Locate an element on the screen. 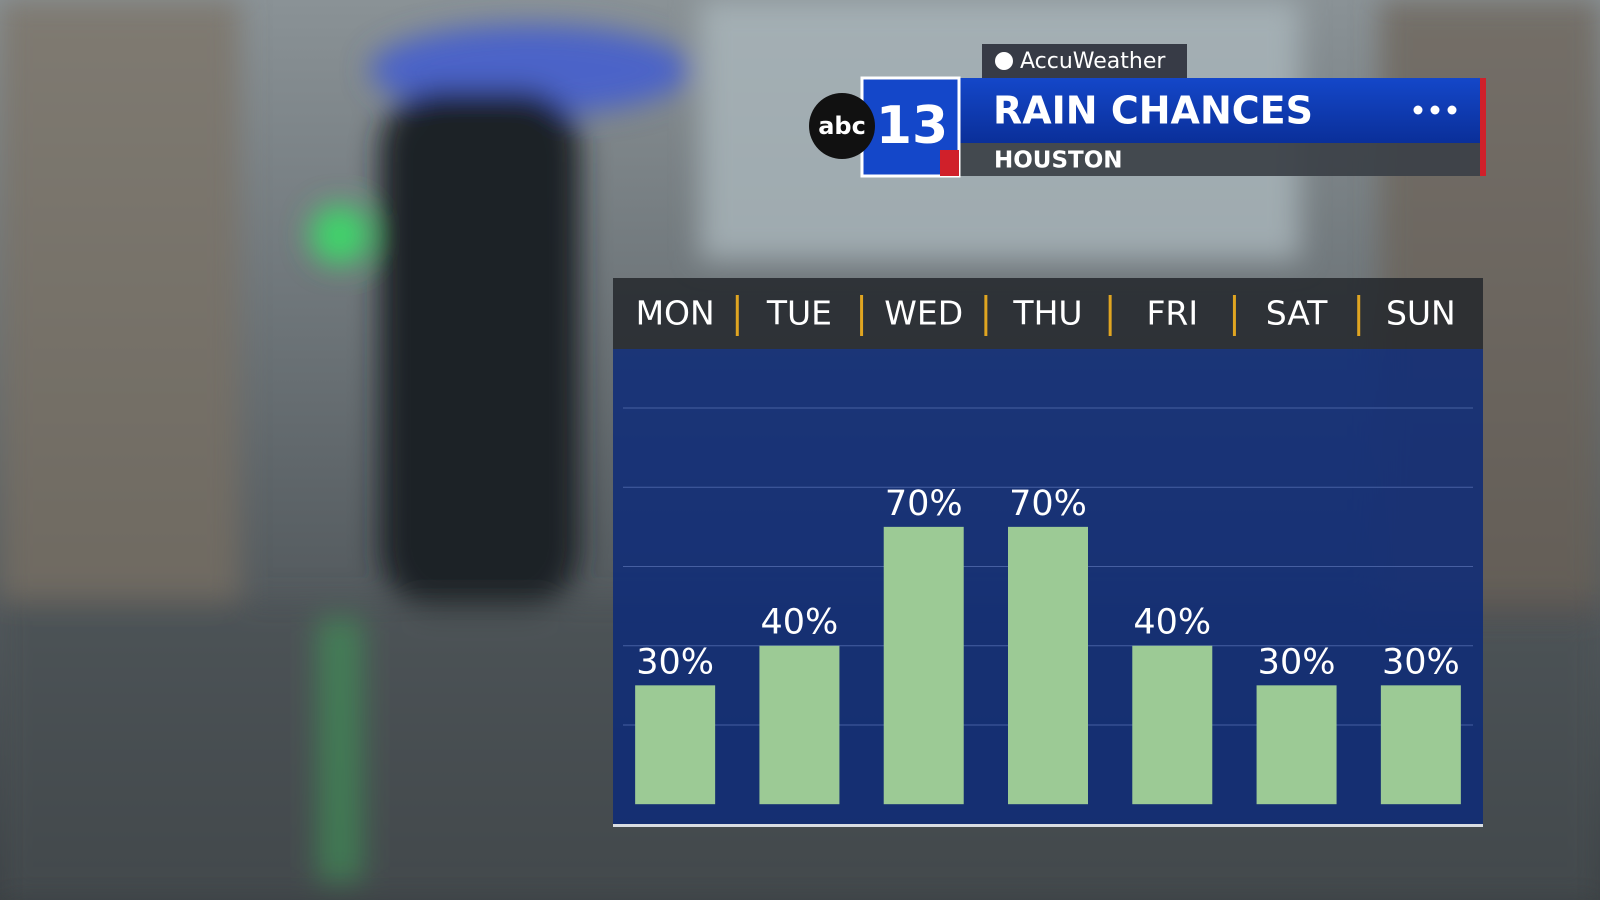  day-label: TUE is located at coordinates (799, 313).